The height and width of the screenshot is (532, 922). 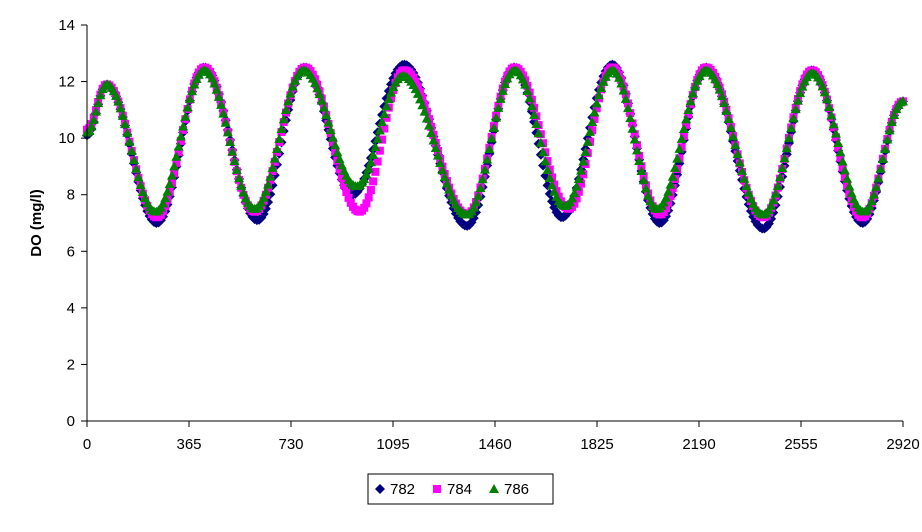 What do you see at coordinates (459, 489) in the screenshot?
I see `legend-label: 784` at bounding box center [459, 489].